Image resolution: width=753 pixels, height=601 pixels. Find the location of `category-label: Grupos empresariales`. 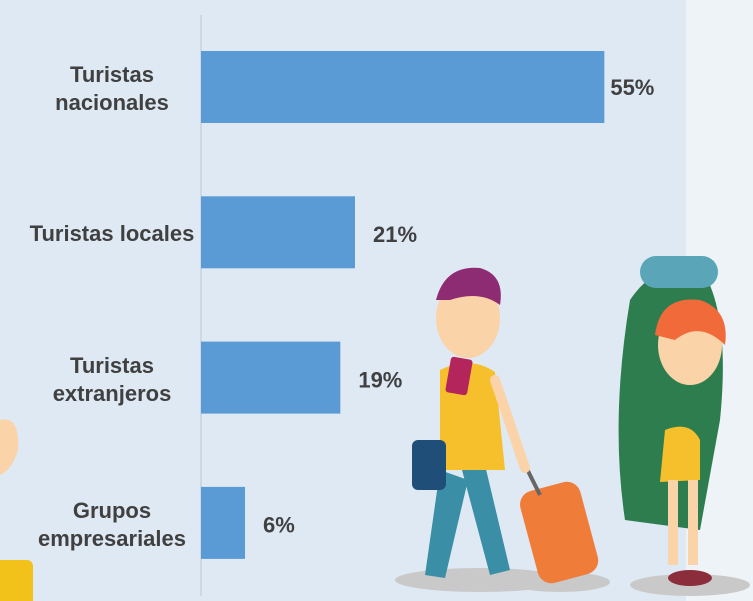

category-label: Grupos empresariales is located at coordinates (112, 524).